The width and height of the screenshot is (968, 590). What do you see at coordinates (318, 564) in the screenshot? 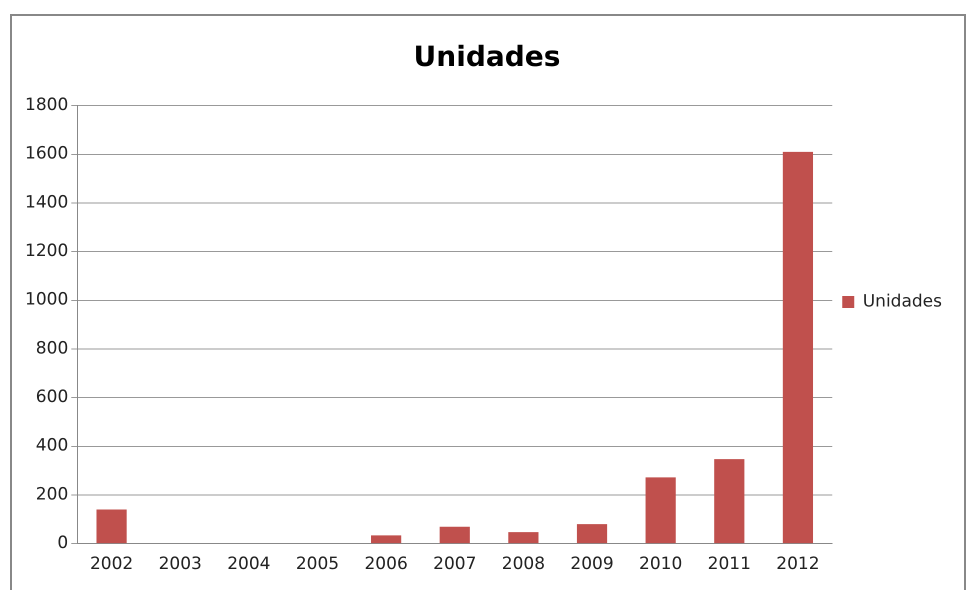
I see `x-tick-label: 2005` at bounding box center [318, 564].